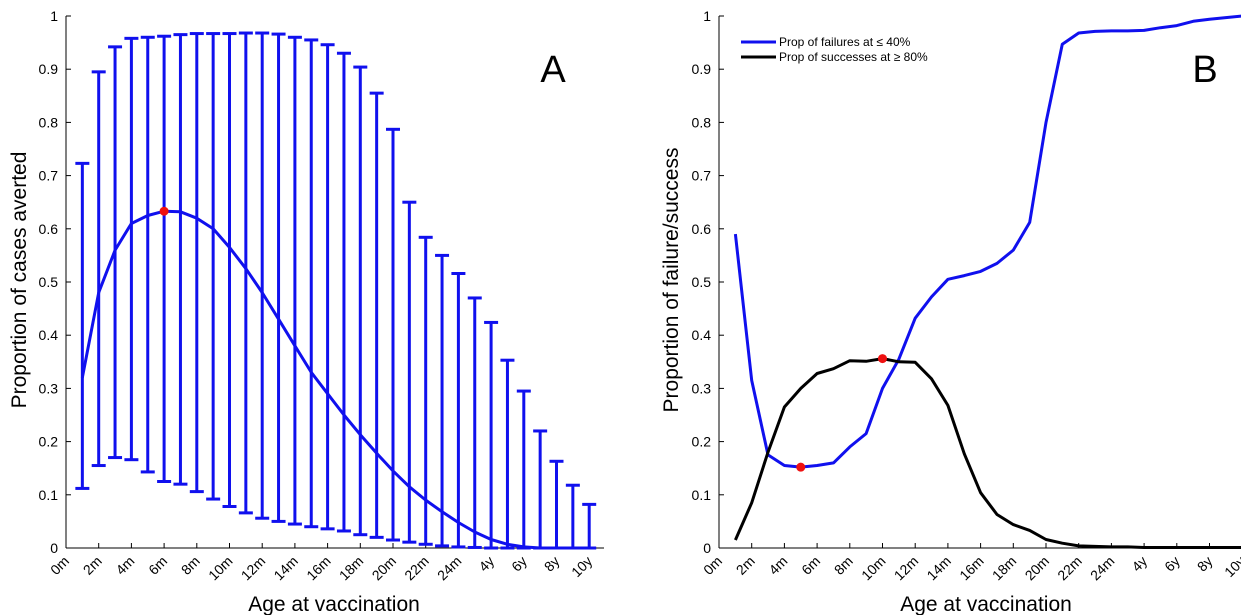 Image resolution: width=1241 pixels, height=615 pixels. What do you see at coordinates (334, 604) in the screenshot?
I see `panel-a-x-axis-title: Age at vaccination` at bounding box center [334, 604].